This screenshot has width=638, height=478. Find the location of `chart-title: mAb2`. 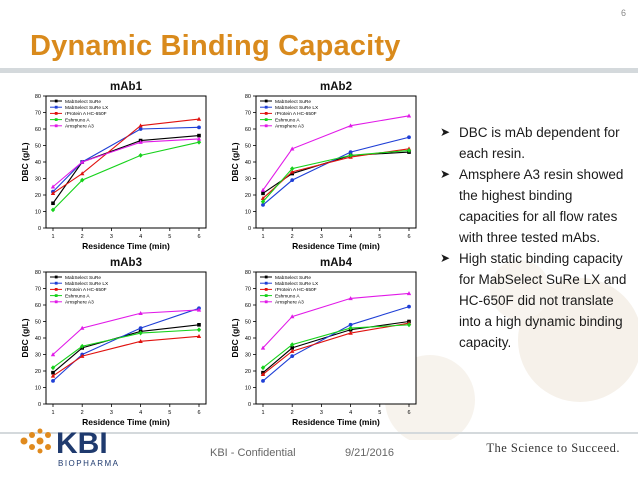

chart-title: mAb2 is located at coordinates (336, 87).